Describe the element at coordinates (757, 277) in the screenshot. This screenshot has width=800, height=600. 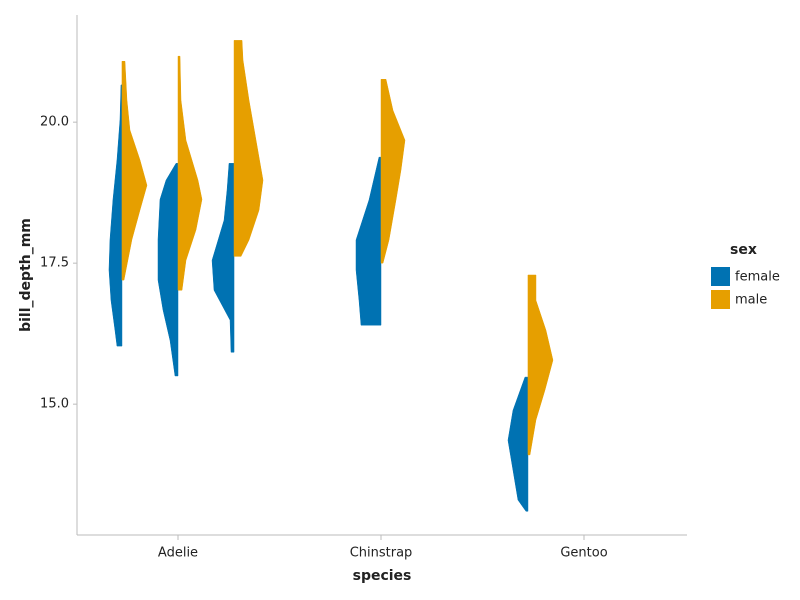
I see `legend-label: female` at that location.